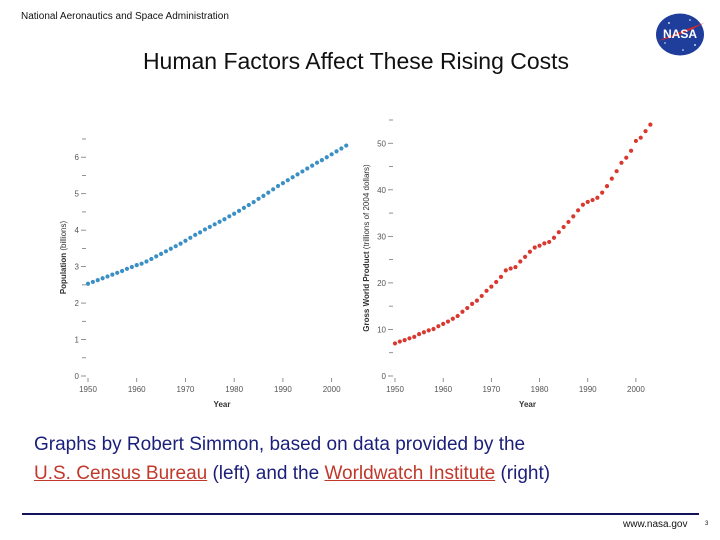 This screenshot has height=540, width=720. What do you see at coordinates (121, 473) in the screenshot?
I see `census-bureau-link: U.S. Census Bureau` at bounding box center [121, 473].